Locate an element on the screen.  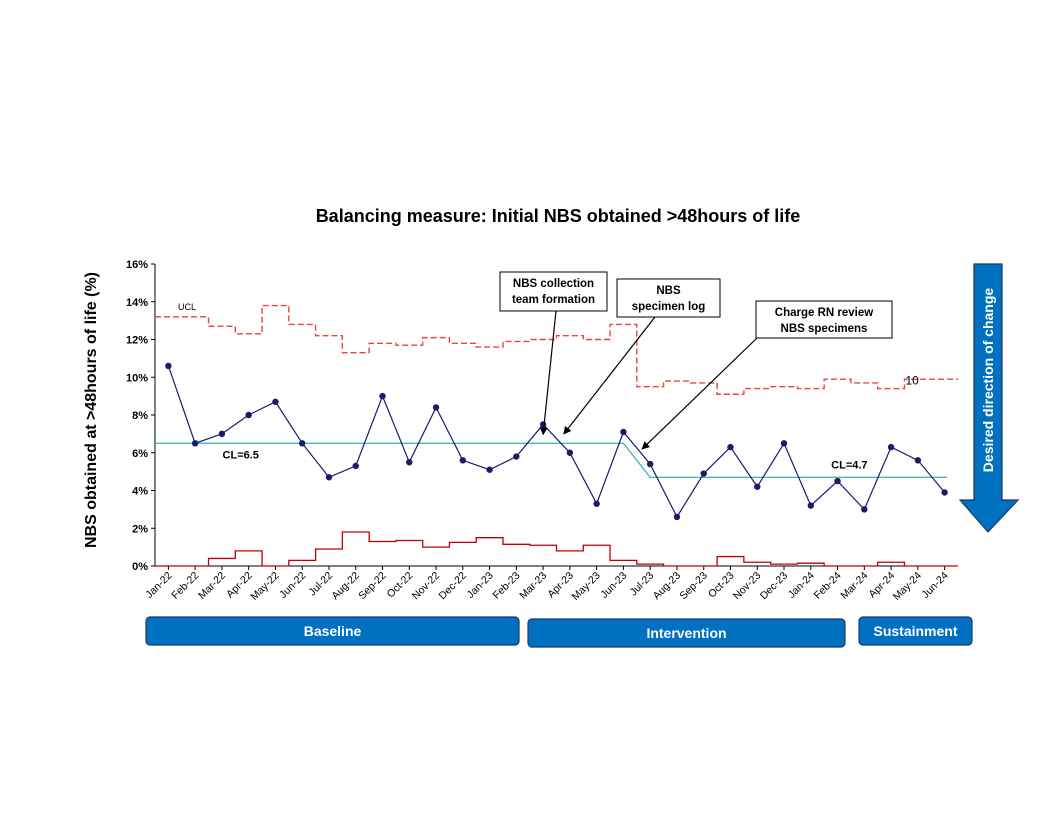
y-tick-label: 4% is located at coordinates (140, 492).